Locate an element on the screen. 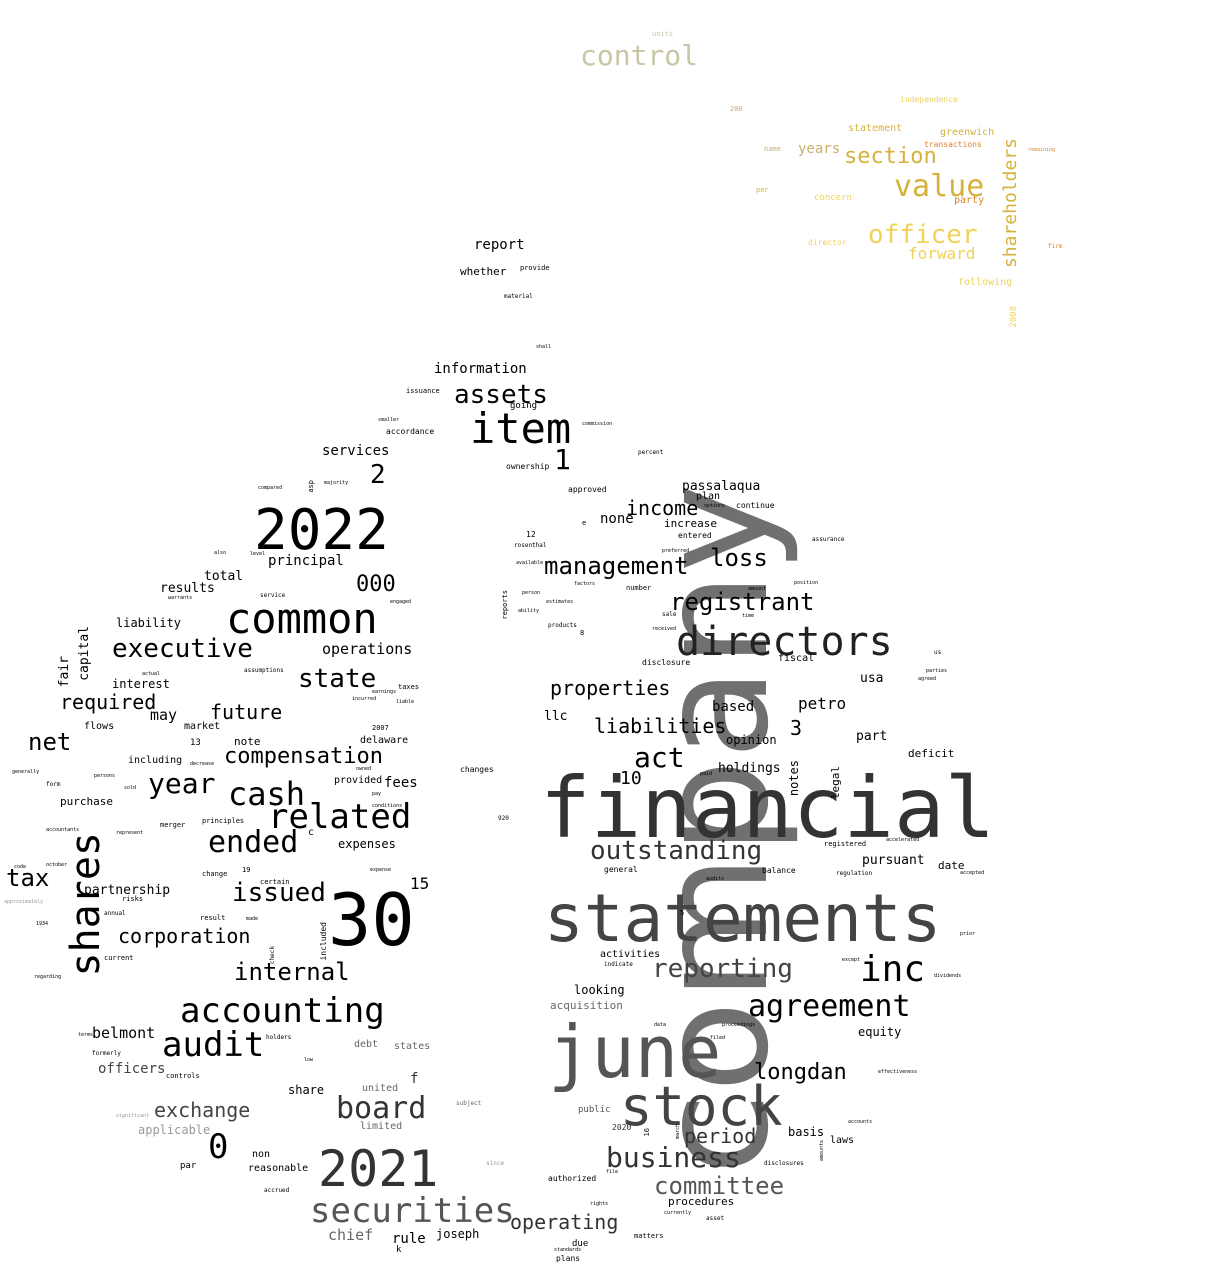 The image size is (1218, 1280). word-future: future is located at coordinates (246, 712).